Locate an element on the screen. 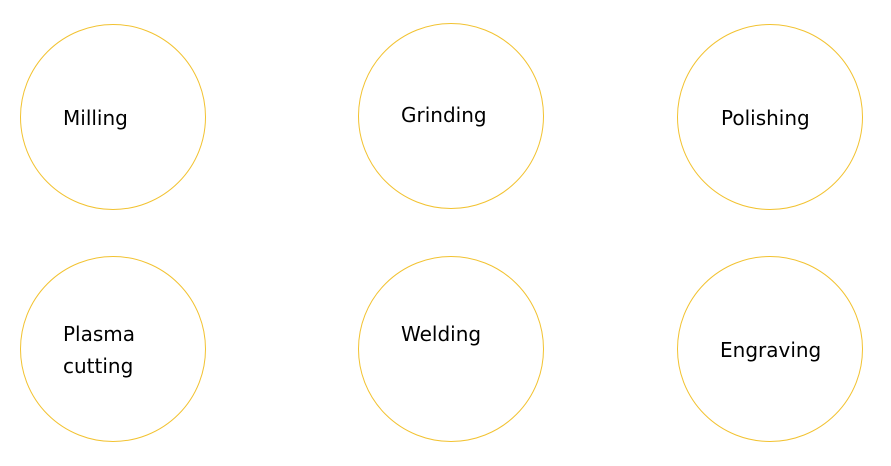 This screenshot has width=891, height=466. circle-plasma-cutting is located at coordinates (113, 349).